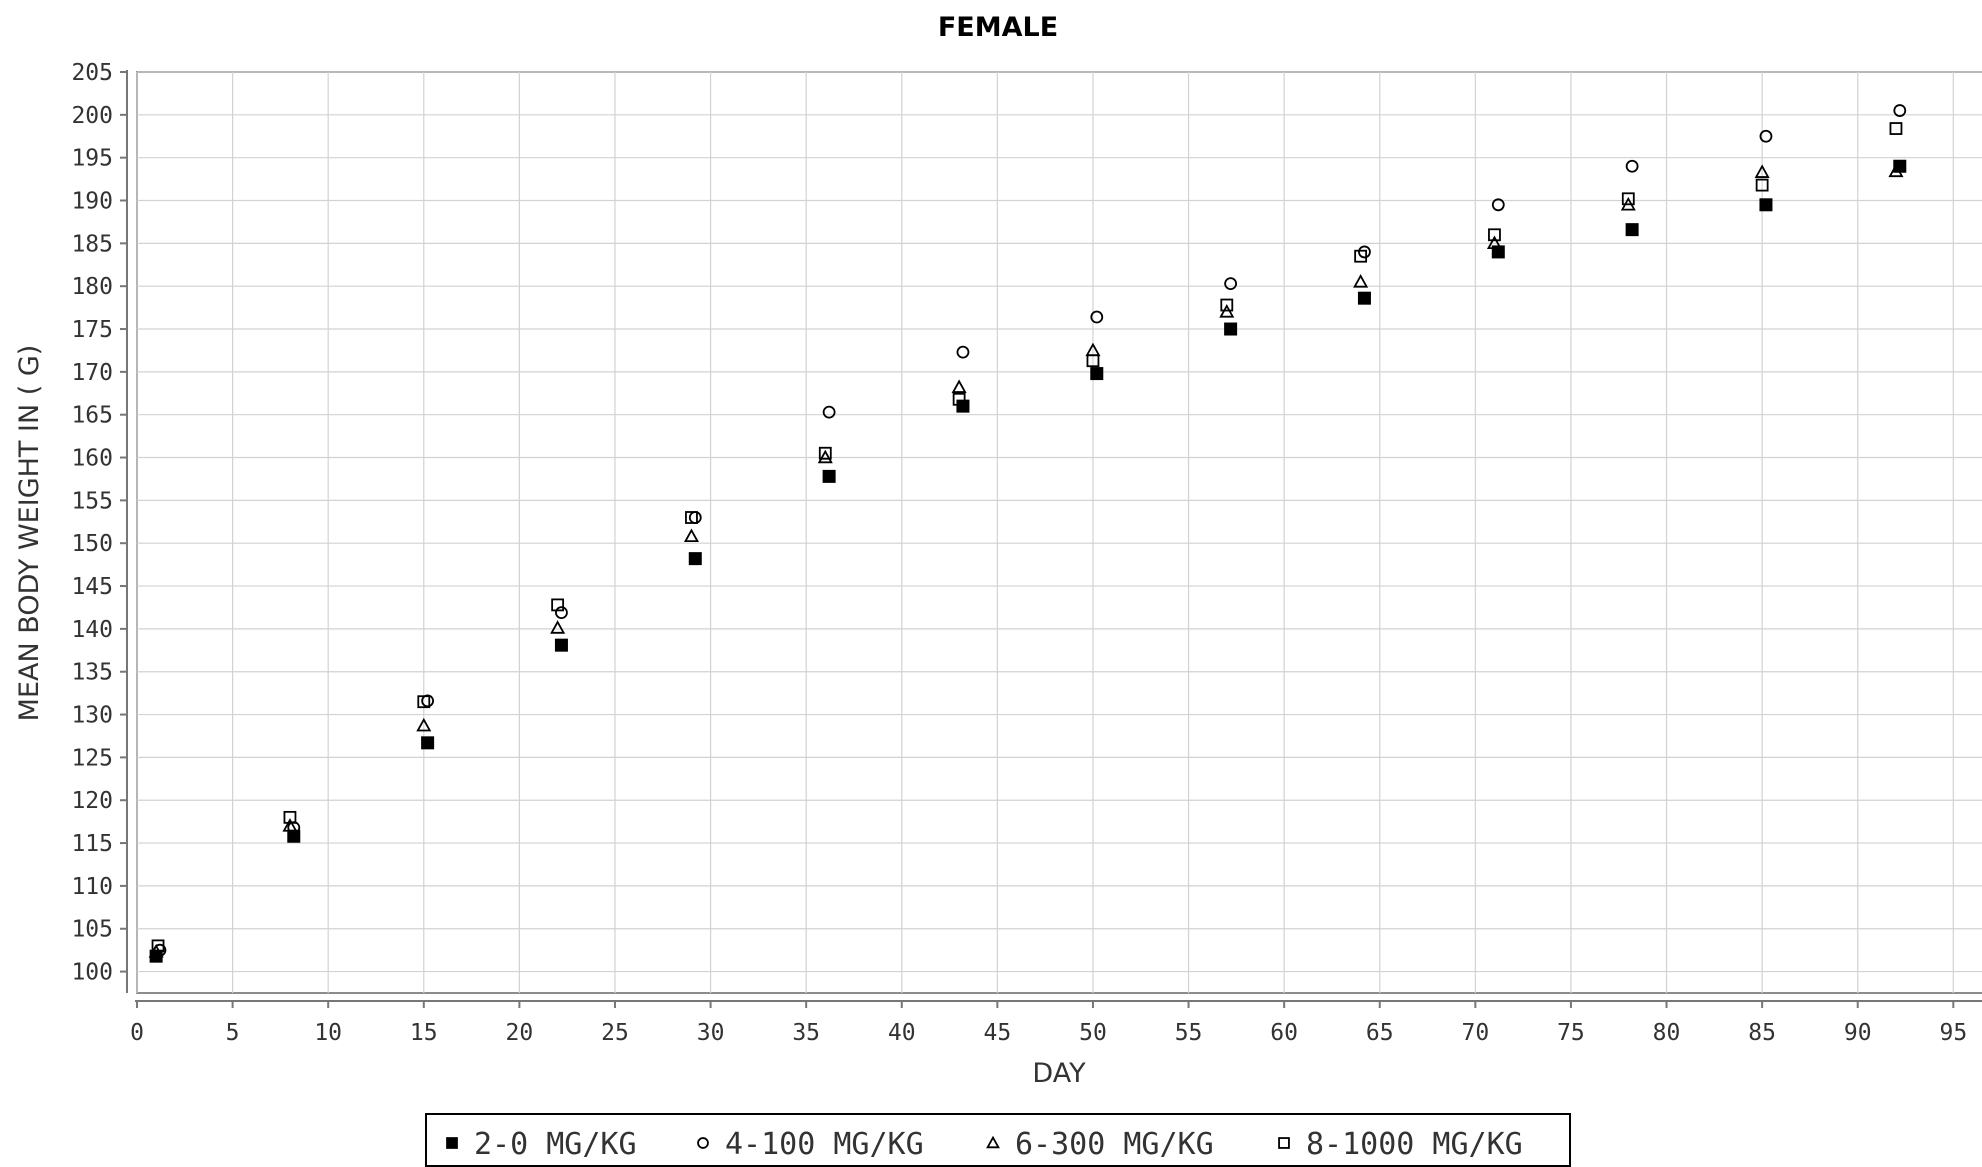 This screenshot has height=1167, width=1982. I want to click on x-tick-label: 35, so click(806, 1033).